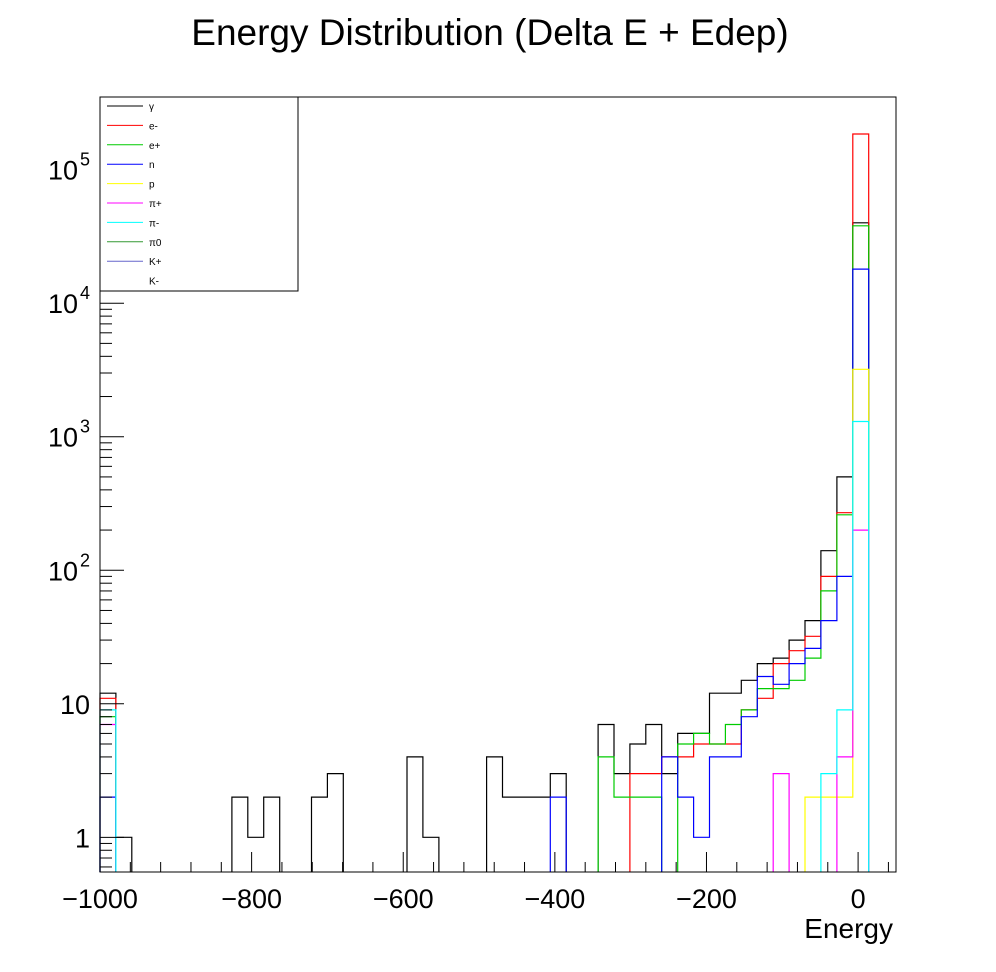 The width and height of the screenshot is (996, 972). I want to click on legend-box, so click(199, 194).